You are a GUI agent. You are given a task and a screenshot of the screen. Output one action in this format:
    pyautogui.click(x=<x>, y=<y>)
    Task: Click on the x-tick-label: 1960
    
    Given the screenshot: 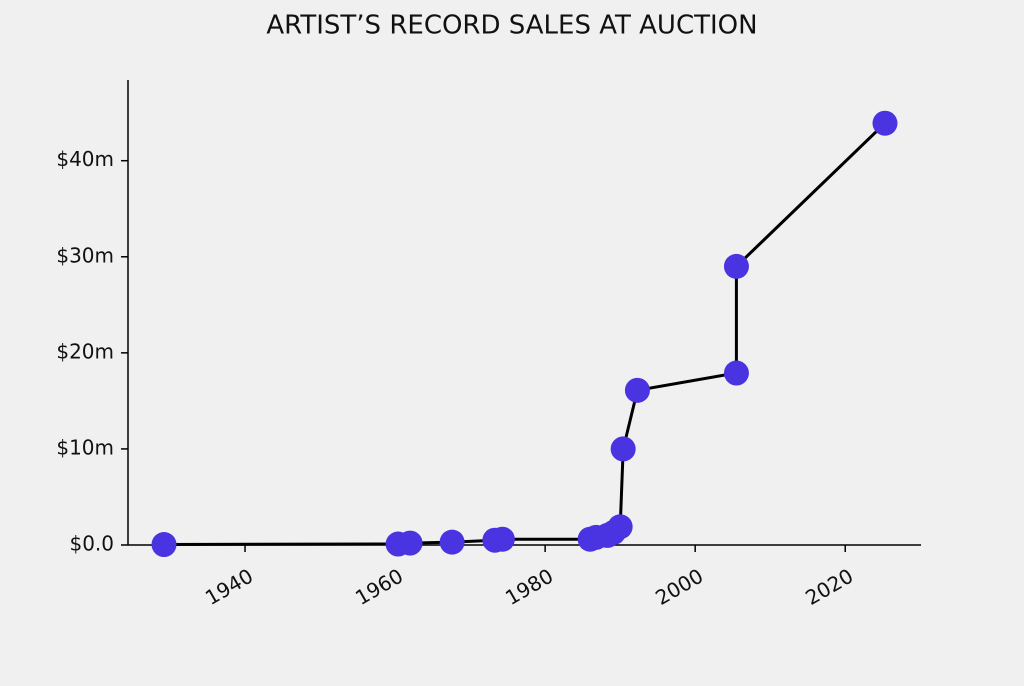 What is the action you would take?
    pyautogui.click(x=379, y=587)
    